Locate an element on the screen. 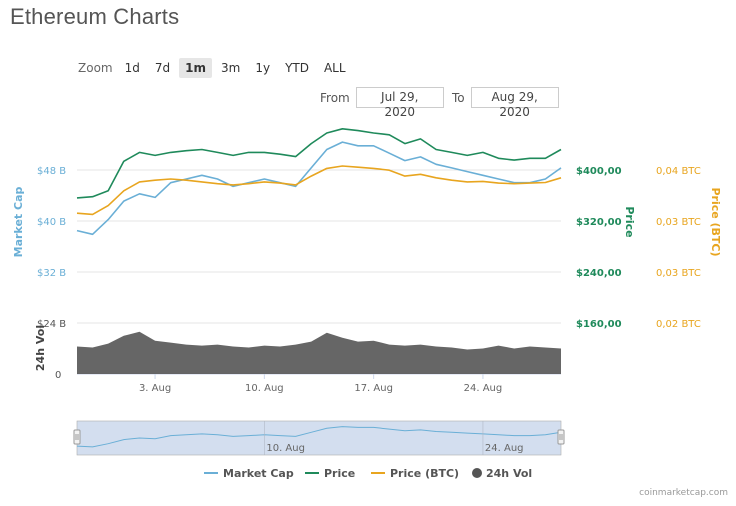 The width and height of the screenshot is (736, 506). zoom-1d-button: 1d is located at coordinates (132, 68).